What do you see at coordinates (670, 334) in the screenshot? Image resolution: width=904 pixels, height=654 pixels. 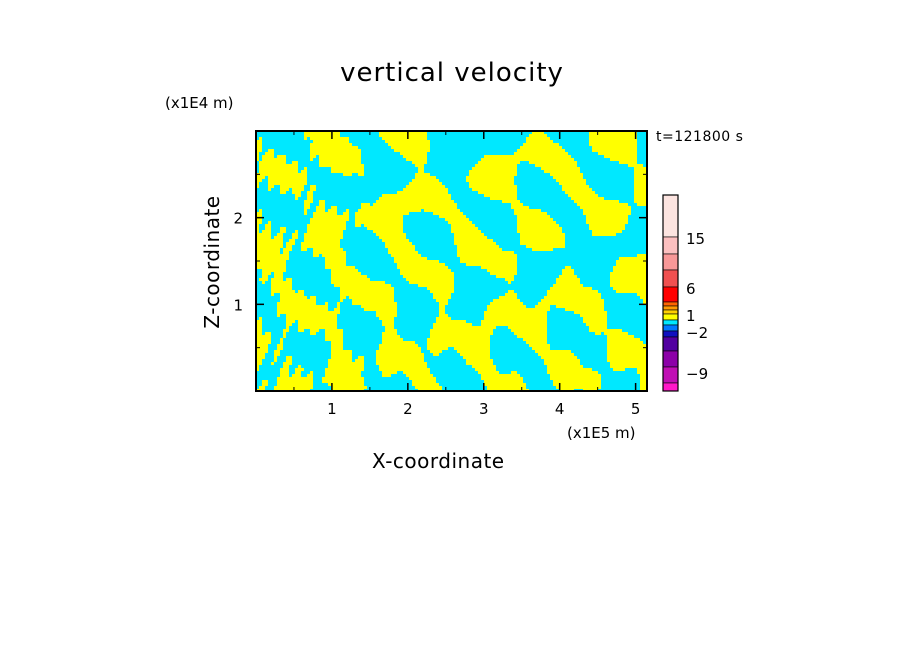 I see `colorbar-segment` at bounding box center [670, 334].